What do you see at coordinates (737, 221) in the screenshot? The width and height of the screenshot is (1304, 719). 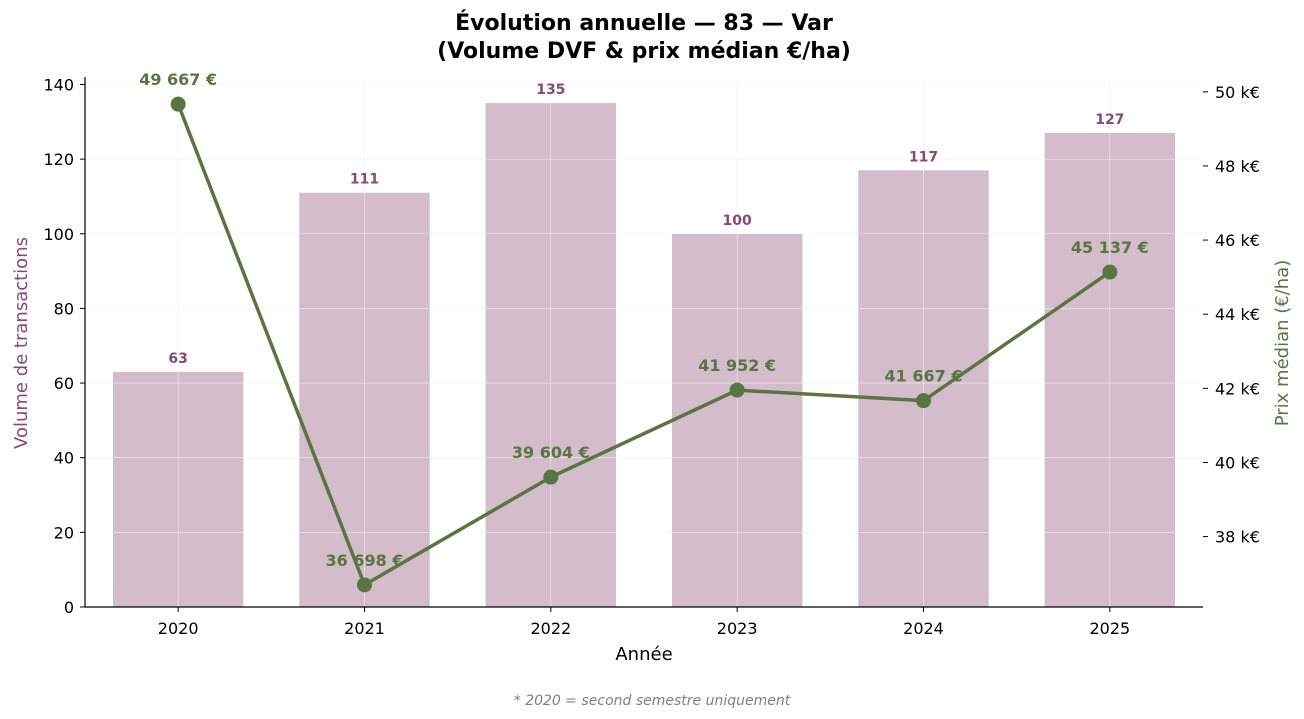 I see `bar-value-label: 100` at bounding box center [737, 221].